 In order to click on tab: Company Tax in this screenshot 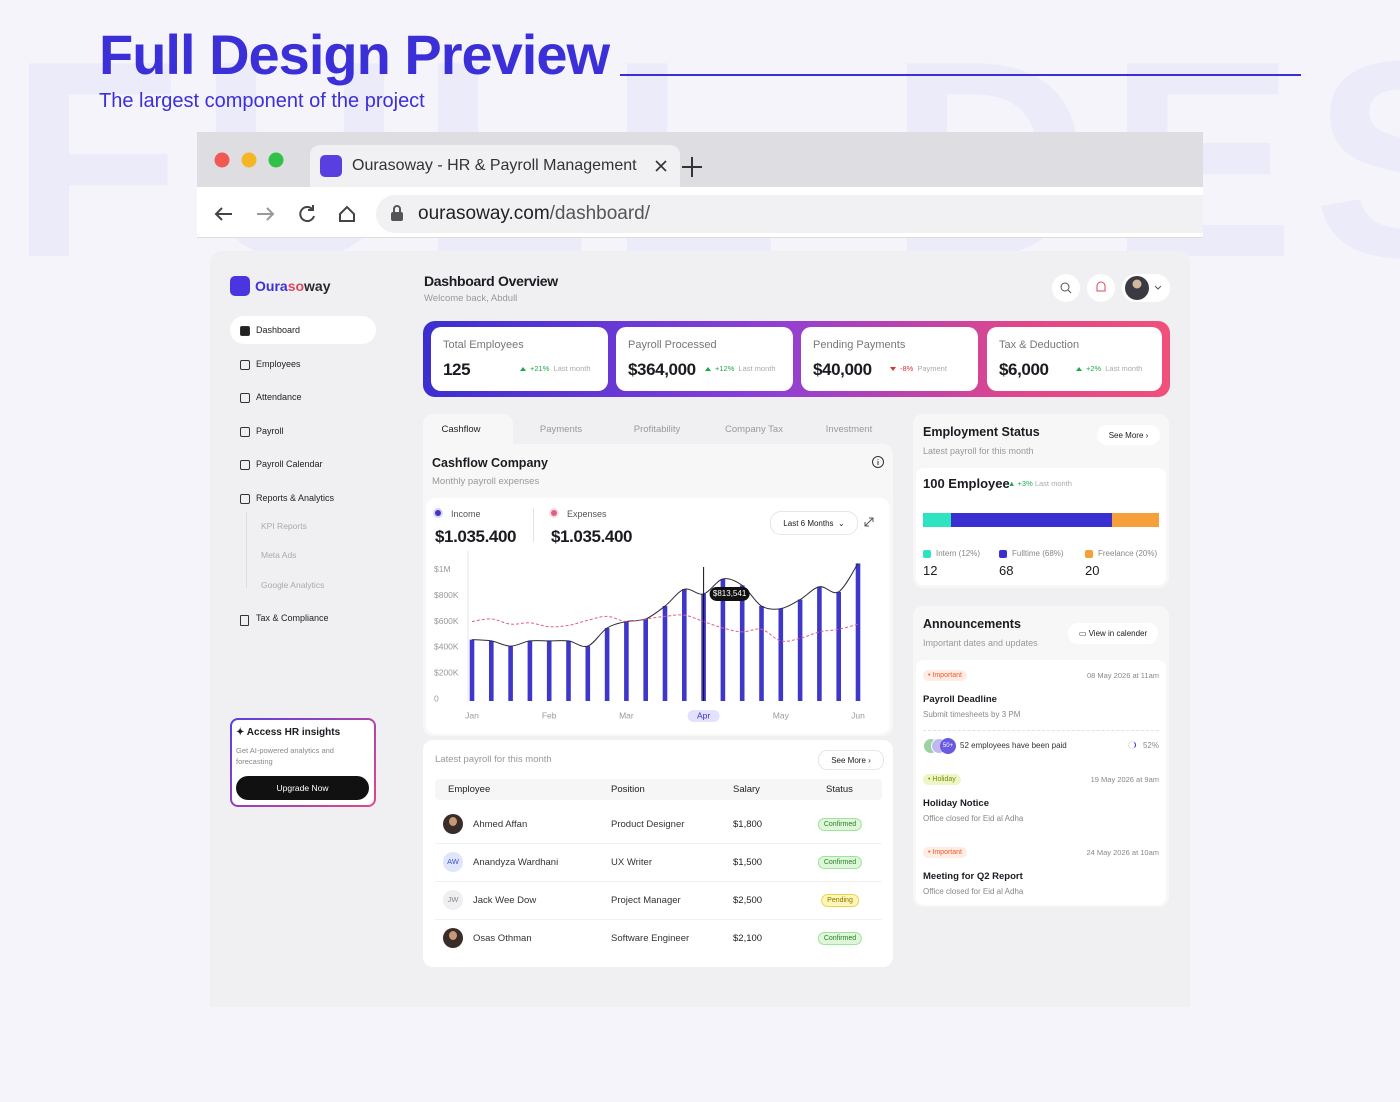, I will do `click(754, 429)`.